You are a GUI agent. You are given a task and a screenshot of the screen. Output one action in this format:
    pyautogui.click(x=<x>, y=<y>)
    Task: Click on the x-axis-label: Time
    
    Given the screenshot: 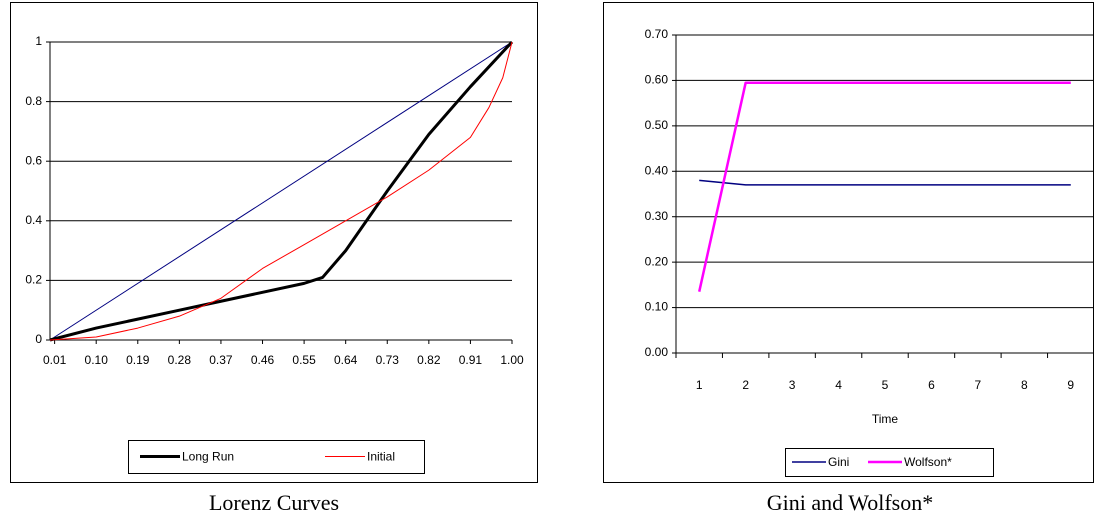 What is the action you would take?
    pyautogui.click(x=885, y=419)
    